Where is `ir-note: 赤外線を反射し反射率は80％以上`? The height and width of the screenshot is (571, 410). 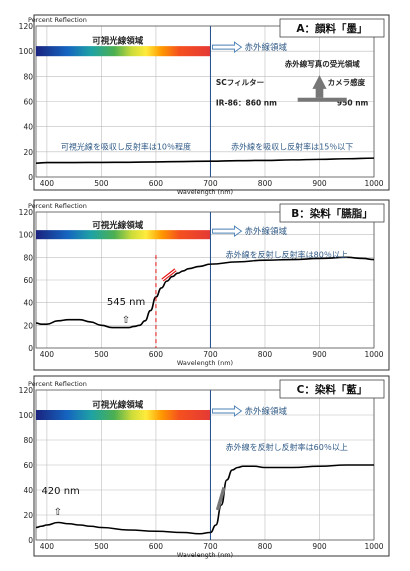 ir-note: 赤外線を反射し反射率は80％以上 is located at coordinates (287, 254).